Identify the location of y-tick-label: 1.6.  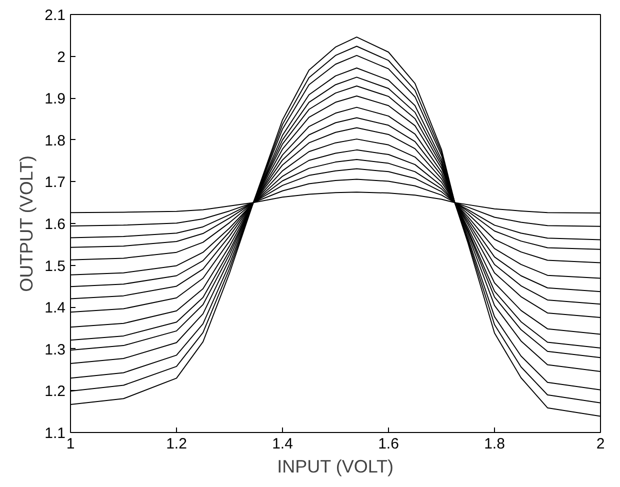
(55, 224).